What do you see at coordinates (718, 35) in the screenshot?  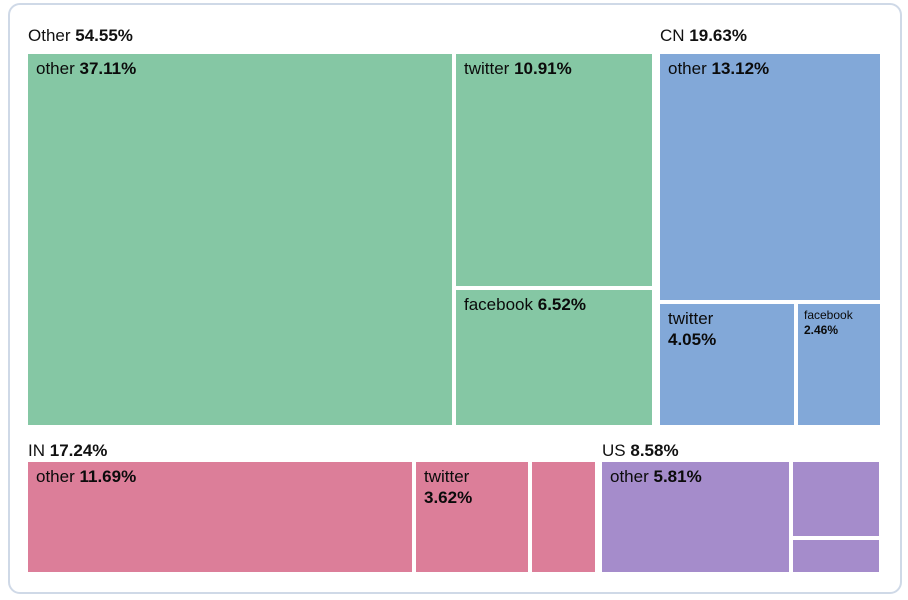 I see `group-value: 19.63%` at bounding box center [718, 35].